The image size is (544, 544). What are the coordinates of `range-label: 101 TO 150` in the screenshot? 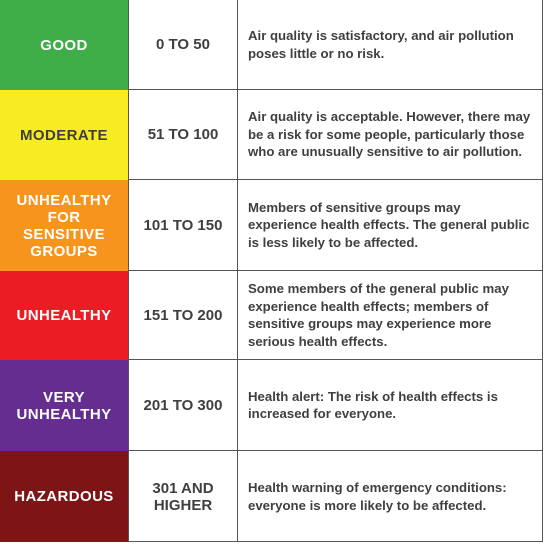 It's located at (183, 225).